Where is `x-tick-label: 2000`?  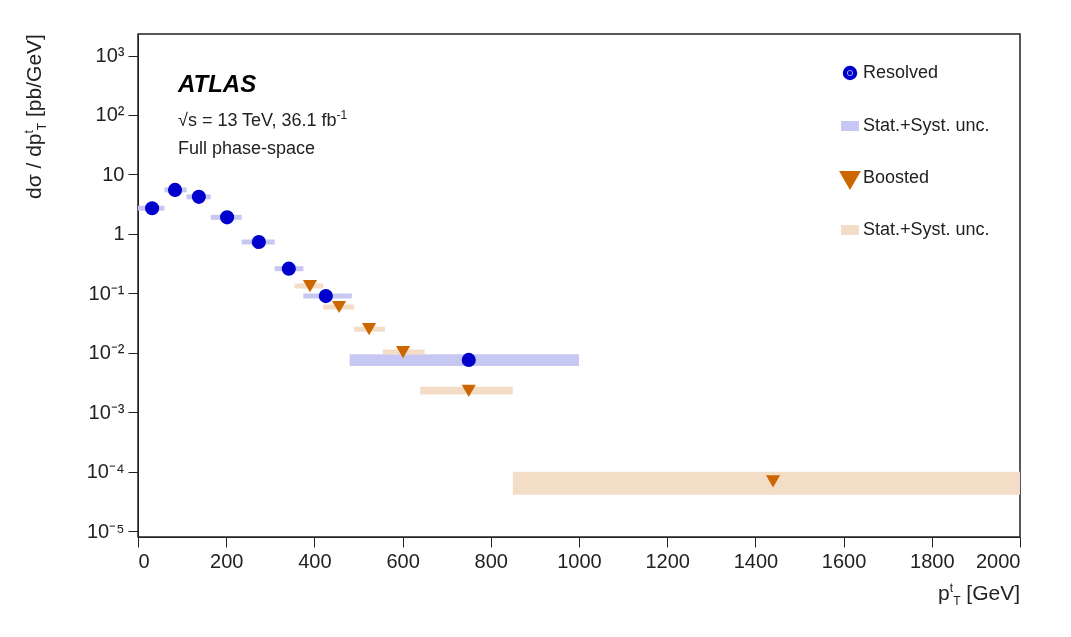
x-tick-label: 2000 is located at coordinates (998, 560).